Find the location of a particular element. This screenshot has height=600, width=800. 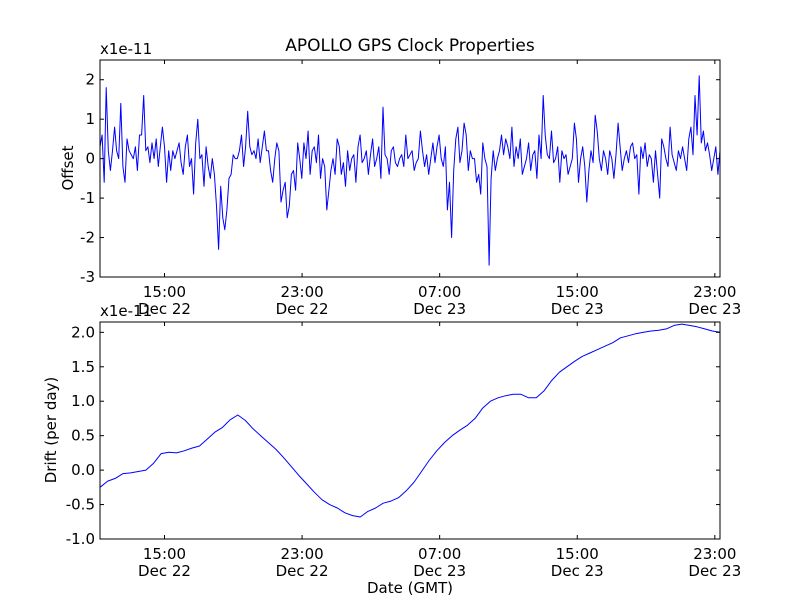

drift-scale-label: x1e-11 is located at coordinates (126, 311).